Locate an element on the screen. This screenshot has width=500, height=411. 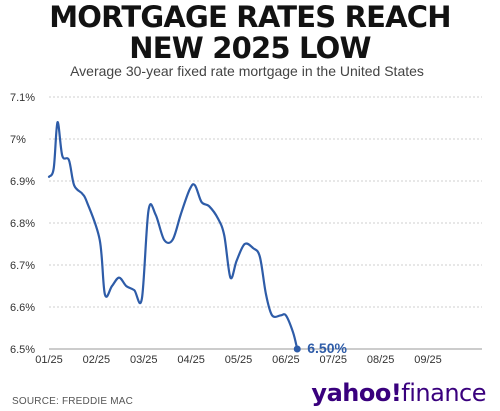
logo-part-finance: finance is located at coordinates (443, 393).